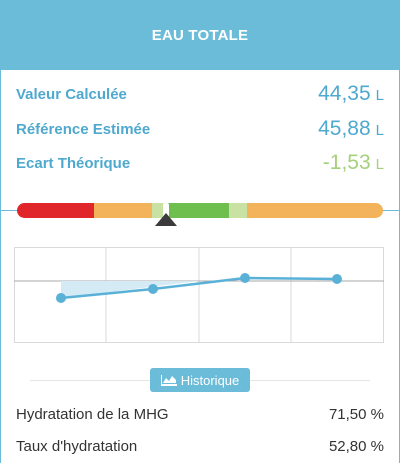 This screenshot has height=463, width=400. I want to click on metric-number: -1,53, so click(346, 162).